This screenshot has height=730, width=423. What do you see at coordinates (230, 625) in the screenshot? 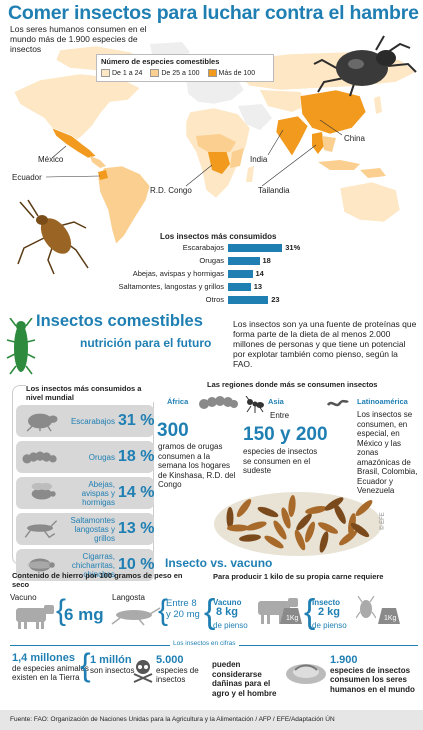
I see `meat-vacuno-unit: de pienso` at bounding box center [230, 625].